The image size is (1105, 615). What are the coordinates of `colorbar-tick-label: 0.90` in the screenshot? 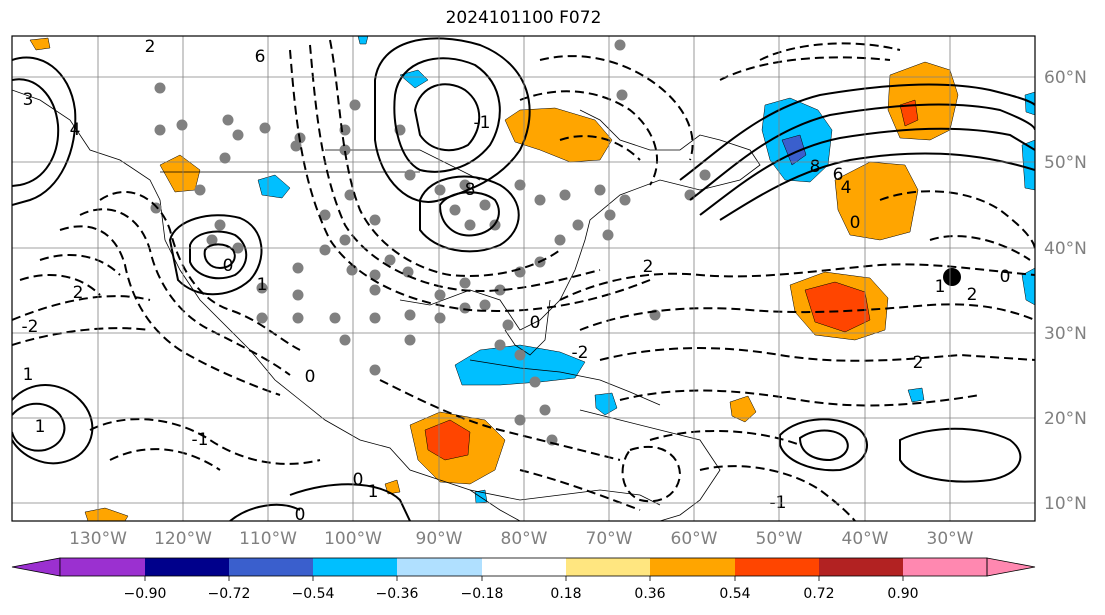 It's located at (903, 594).